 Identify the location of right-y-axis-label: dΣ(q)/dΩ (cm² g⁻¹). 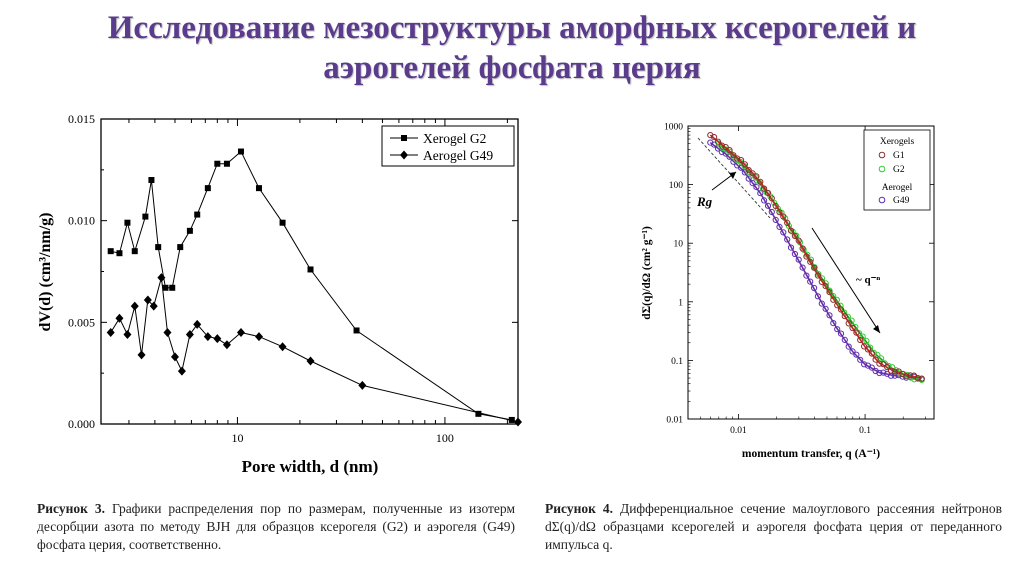
(647, 273).